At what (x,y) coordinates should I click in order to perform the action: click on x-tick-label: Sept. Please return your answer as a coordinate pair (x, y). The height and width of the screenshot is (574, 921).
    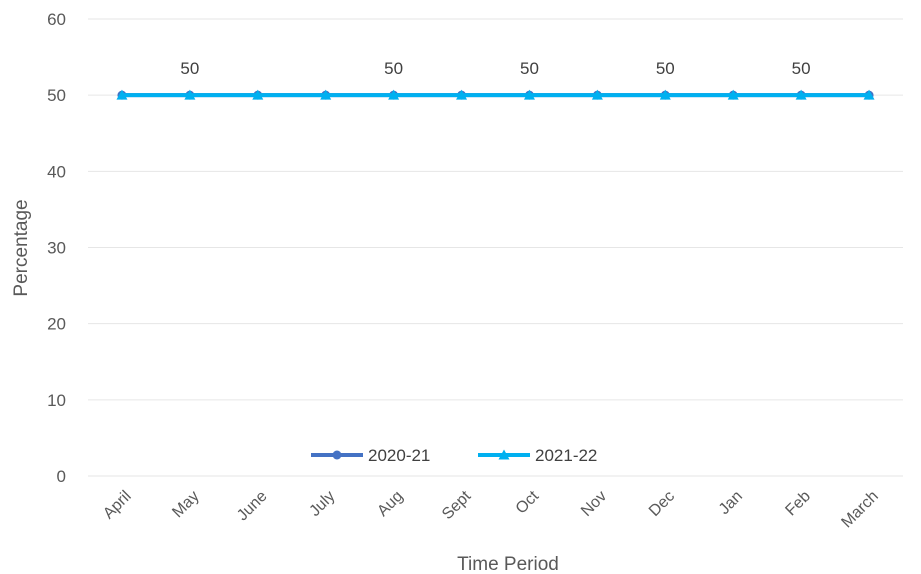
    Looking at the image, I should click on (457, 505).